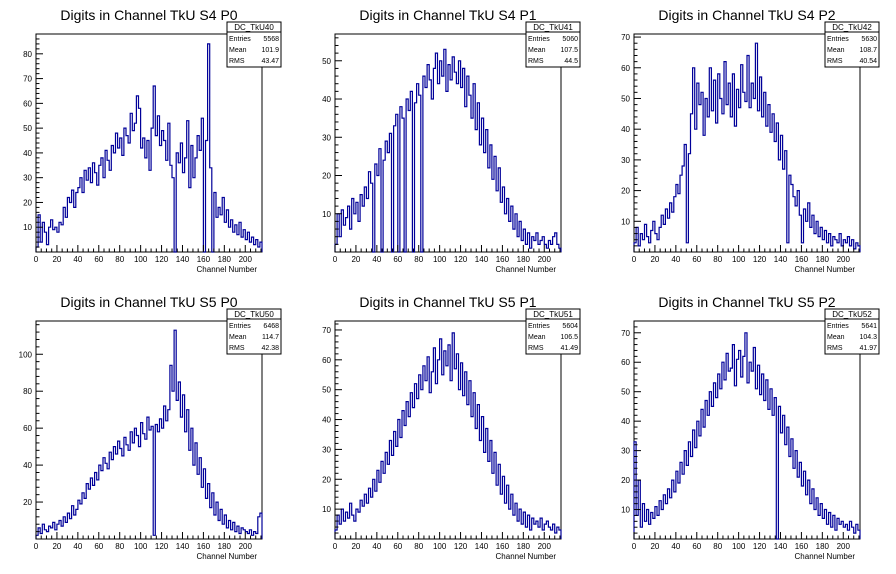  Describe the element at coordinates (270, 348) in the screenshot. I see `stats-value: 42.38` at that location.